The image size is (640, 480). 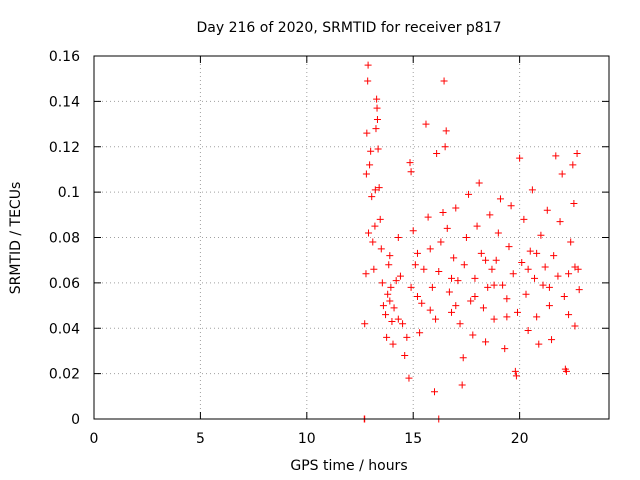 I want to click on y-tick-label: 0.02, so click(x=64, y=375).